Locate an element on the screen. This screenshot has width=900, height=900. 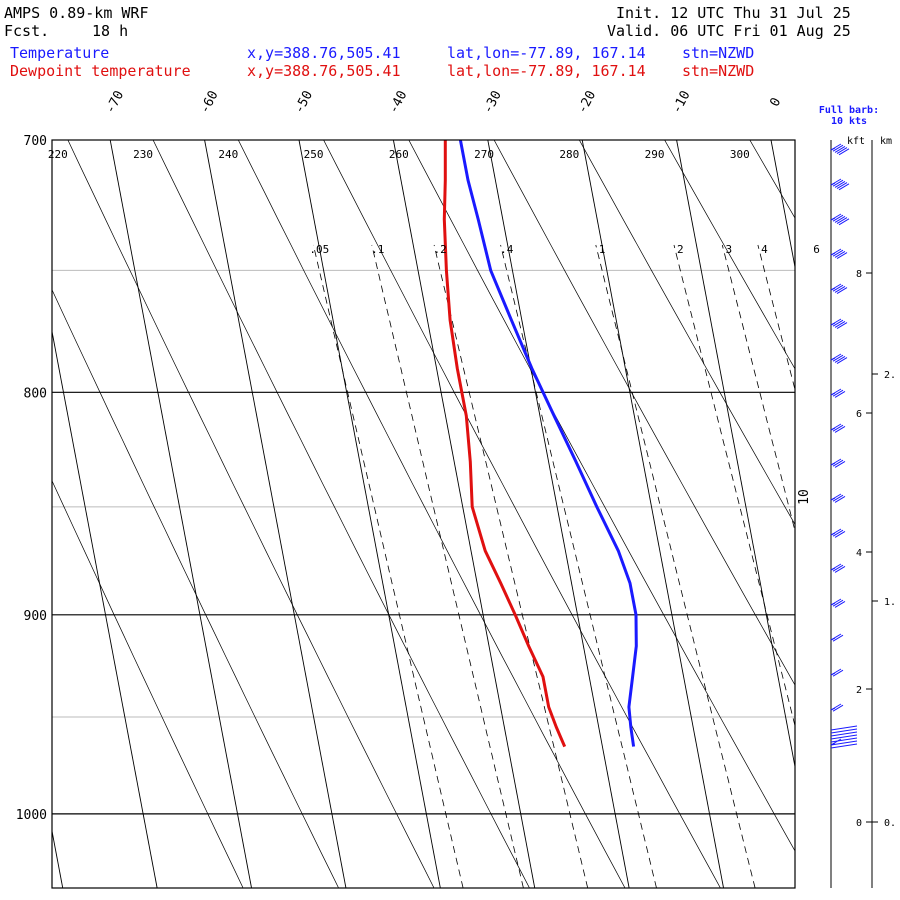
mixing-ratio-label-2: .2 is located at coordinates (439, 249).